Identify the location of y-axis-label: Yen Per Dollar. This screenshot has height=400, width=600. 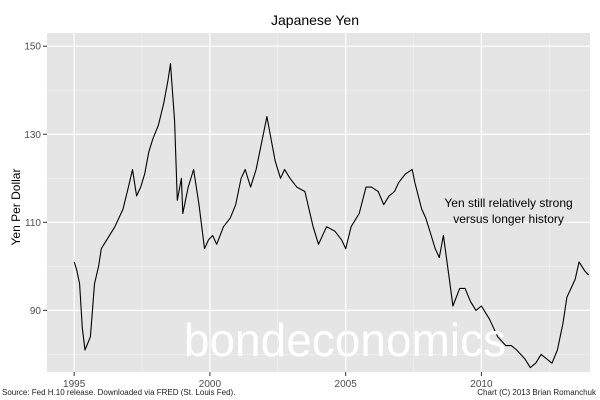
(16, 207).